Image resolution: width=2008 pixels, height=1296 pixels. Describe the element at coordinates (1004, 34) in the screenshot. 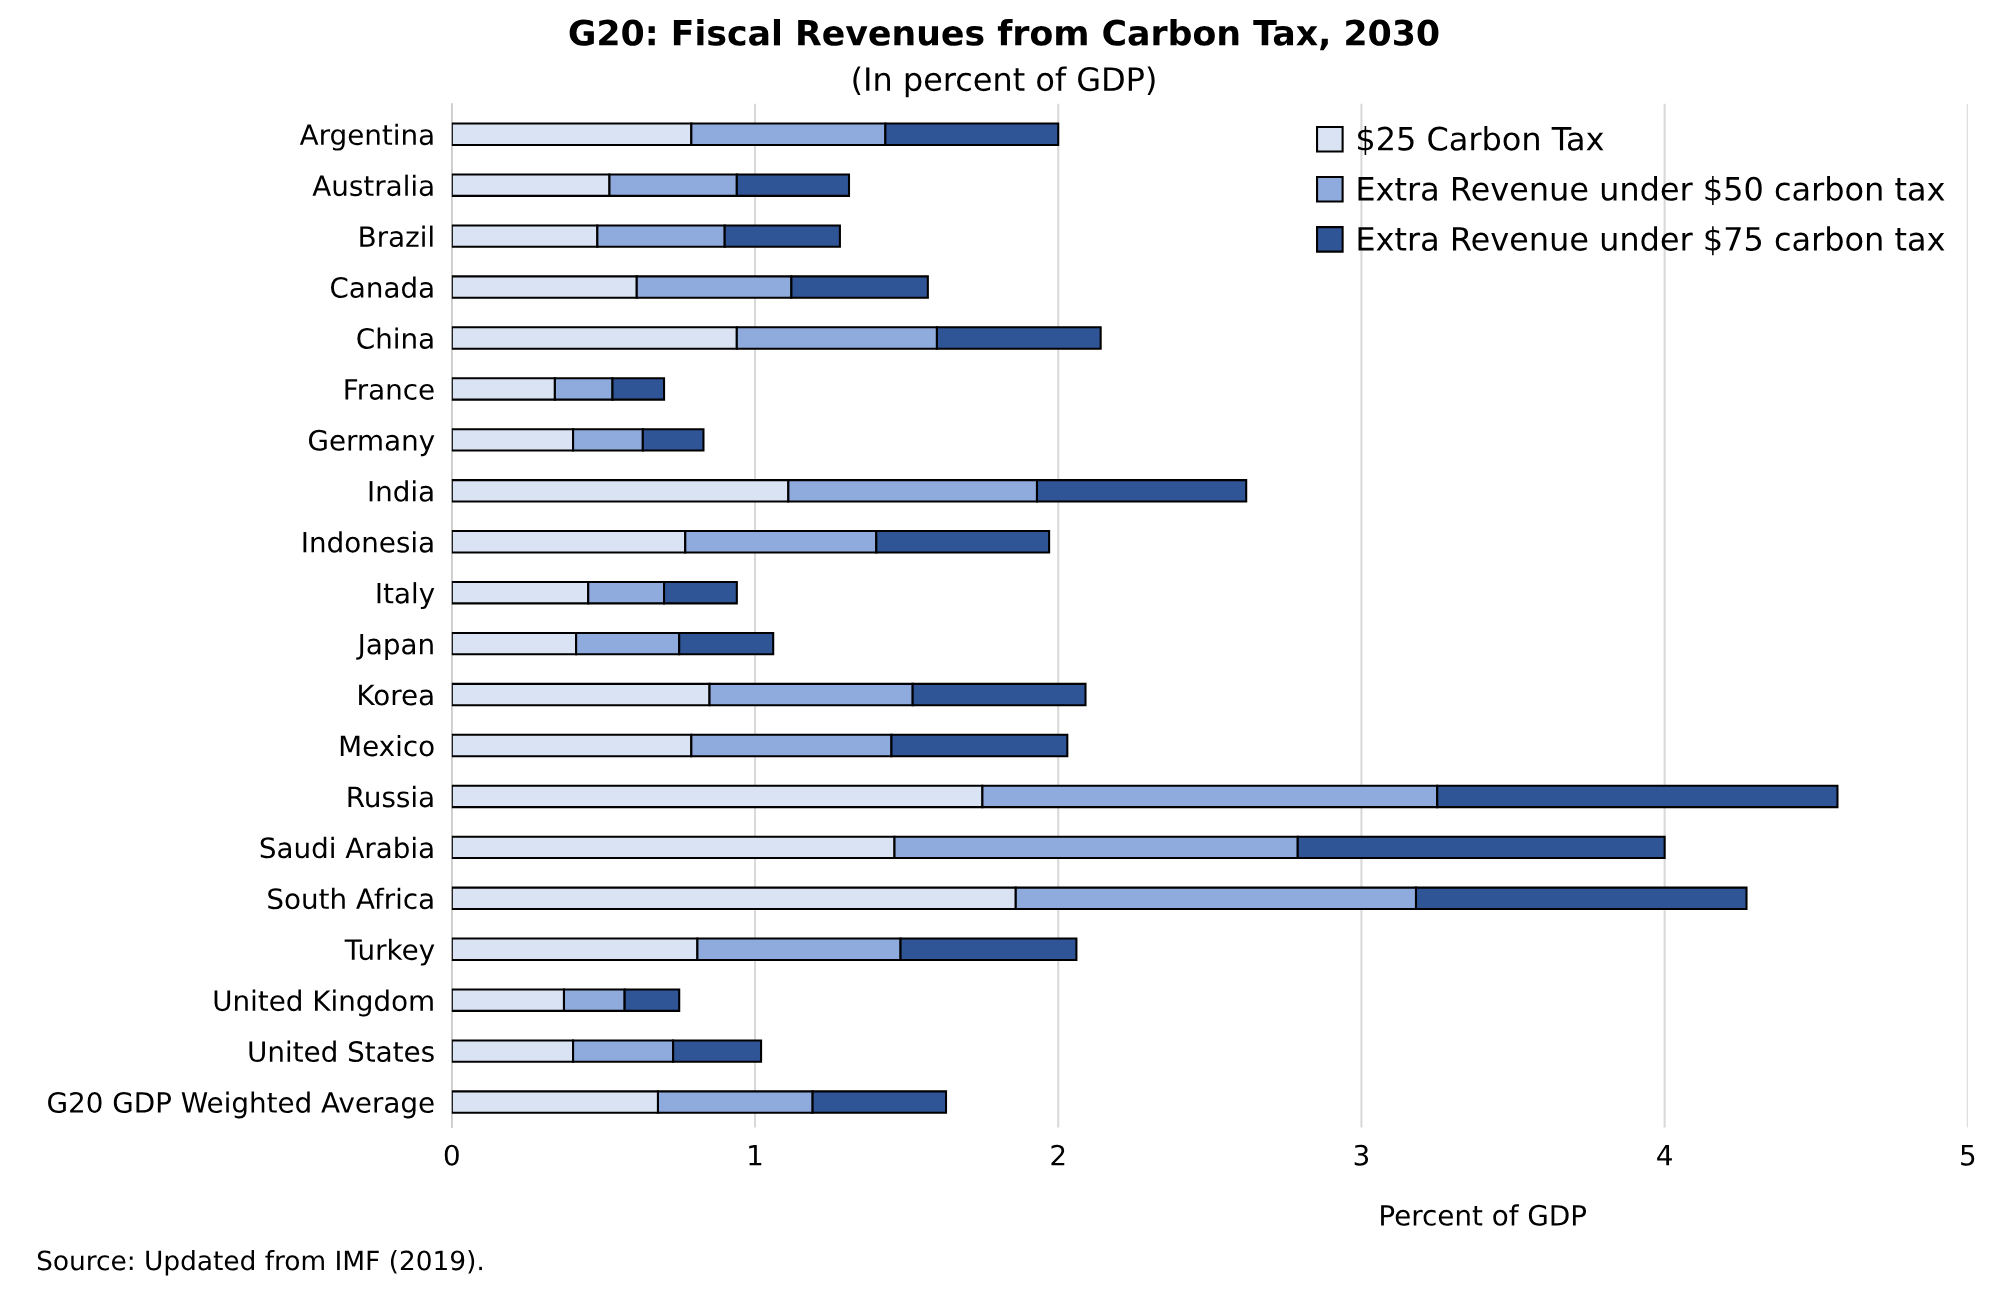

I see `chart-title: G20: Fiscal Revenues from Carbon Tax, 2030` at that location.